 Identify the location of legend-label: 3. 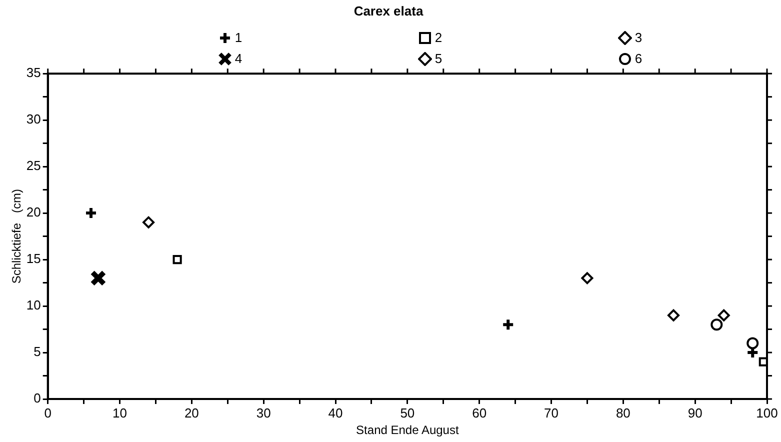
(638, 37).